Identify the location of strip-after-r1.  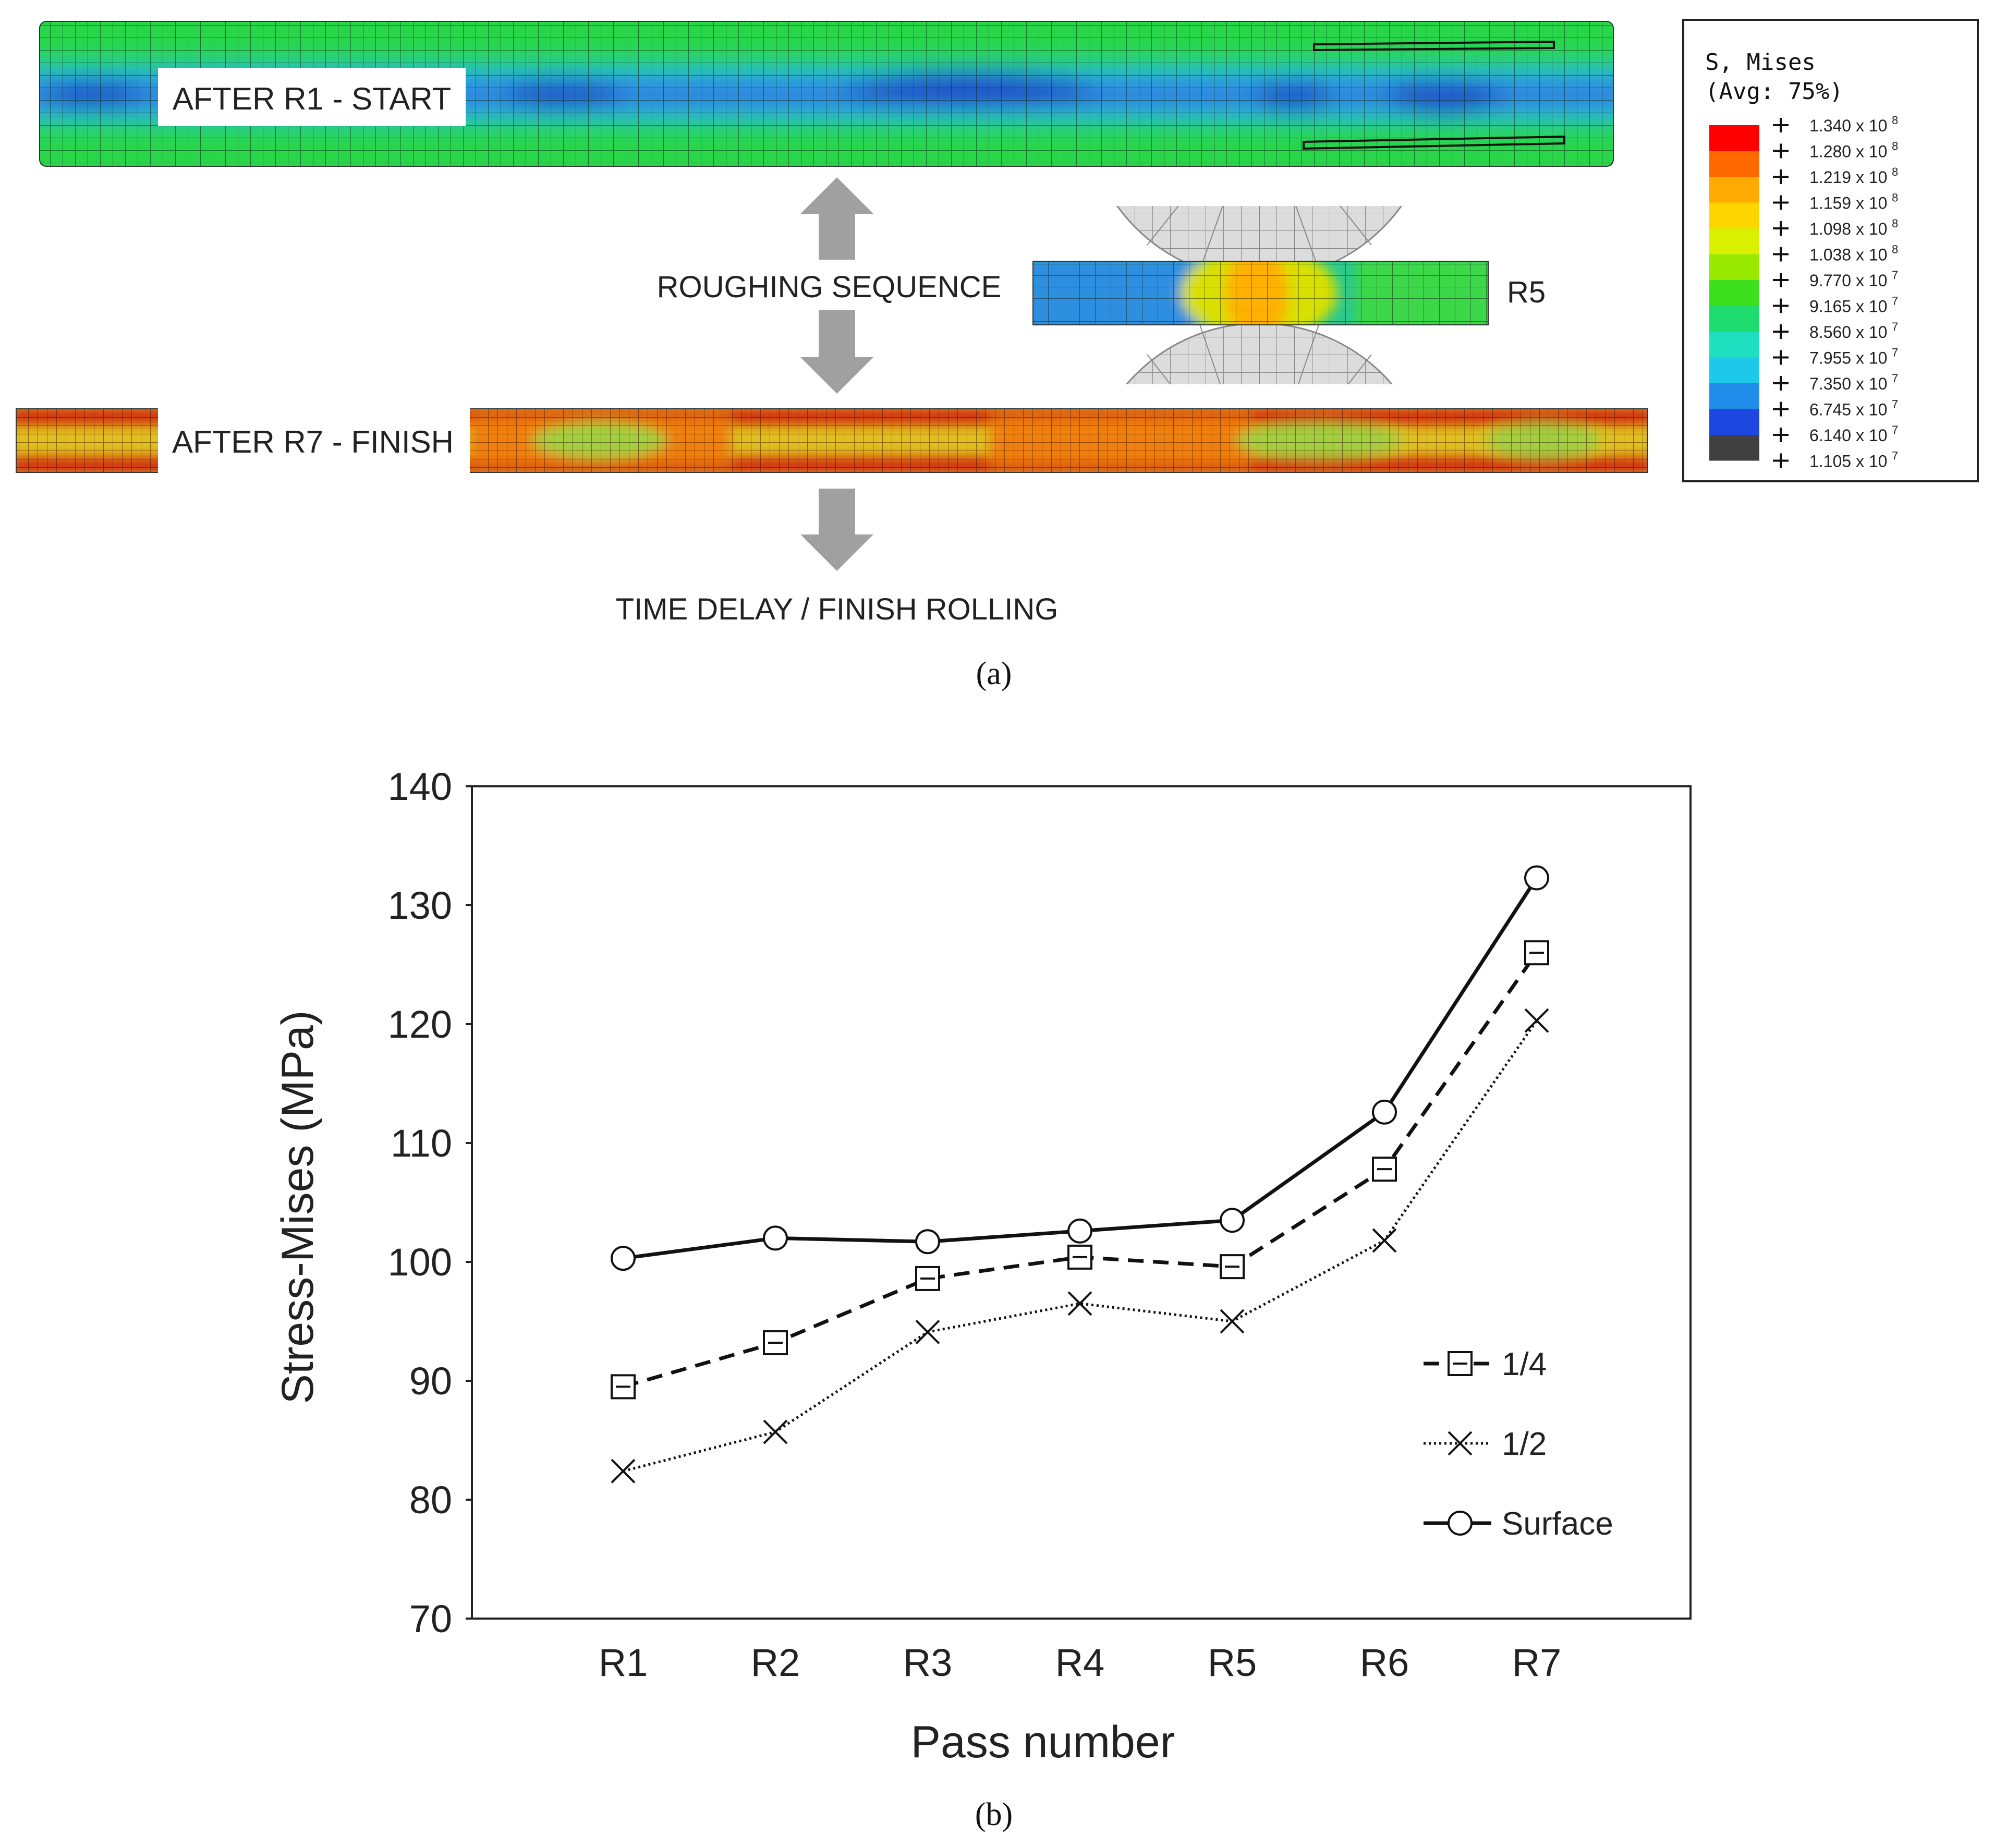
(826, 94).